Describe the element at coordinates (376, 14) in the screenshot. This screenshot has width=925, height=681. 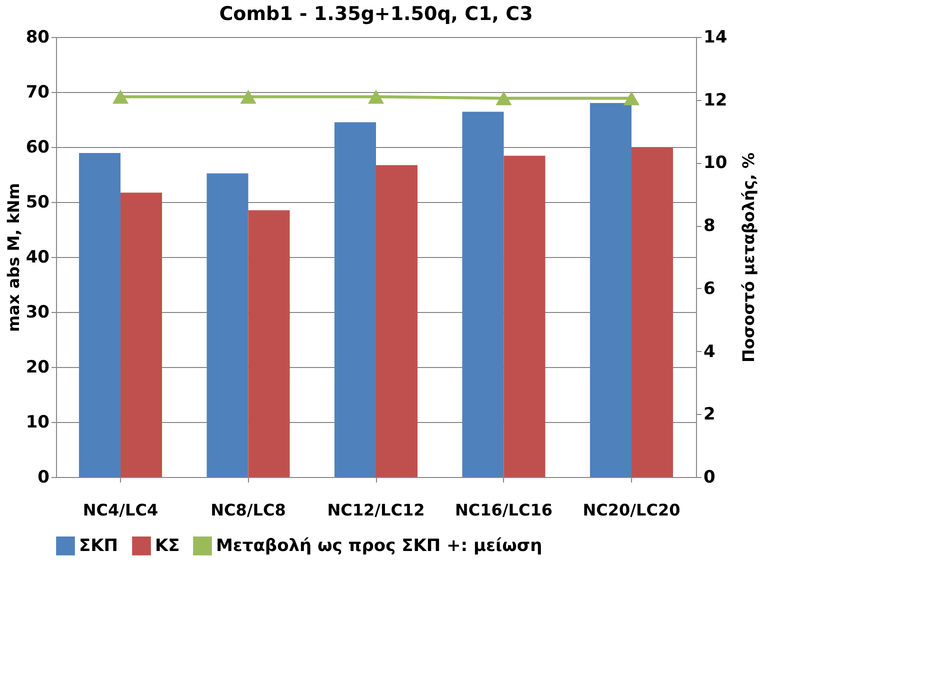
I see `chart-title: Comb1 - 1.35g+1.50q, C1, C3` at that location.